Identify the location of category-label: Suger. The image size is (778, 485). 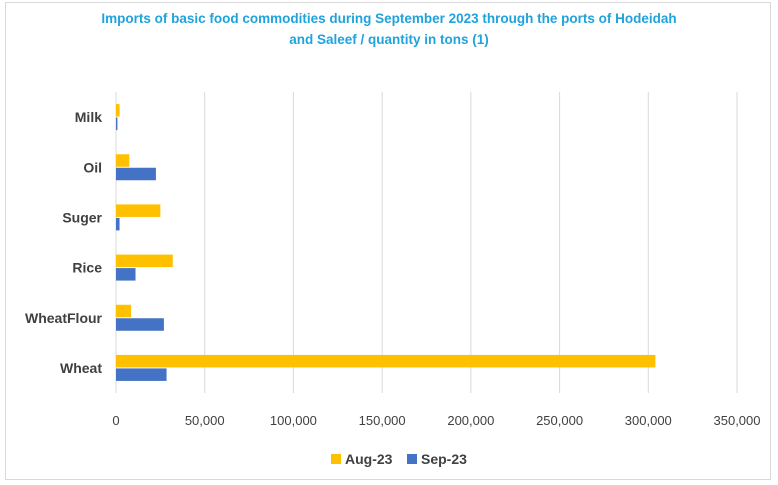
(82, 217).